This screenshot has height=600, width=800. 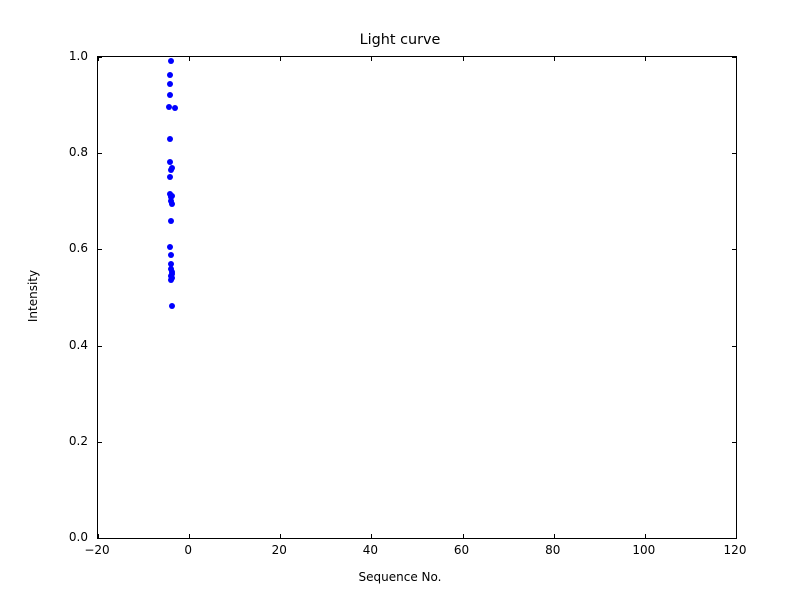 What do you see at coordinates (33, 296) in the screenshot?
I see `y-axis-label: Intensity` at bounding box center [33, 296].